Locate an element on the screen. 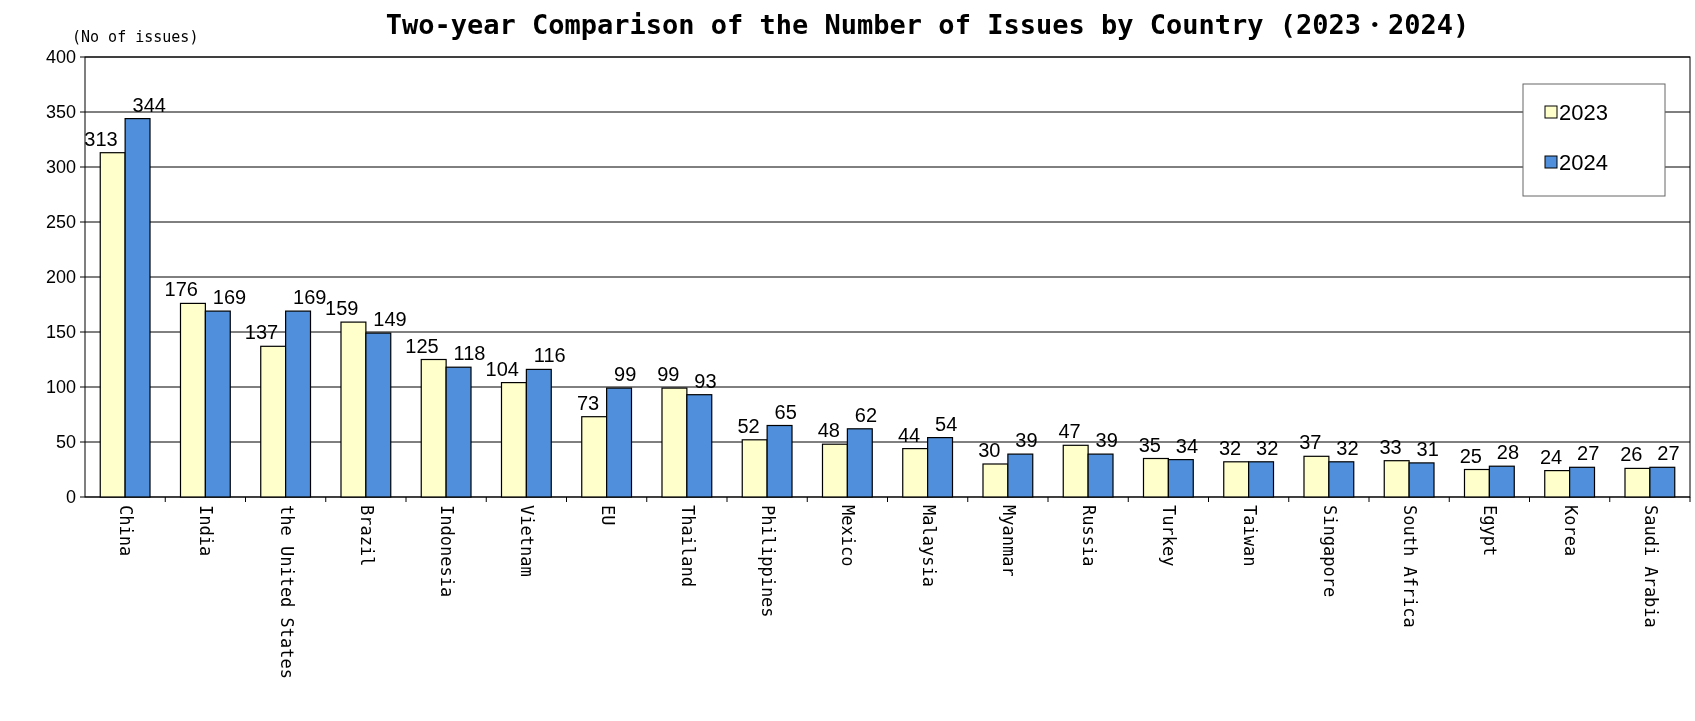  y-tick-label: 400 is located at coordinates (60, 57).